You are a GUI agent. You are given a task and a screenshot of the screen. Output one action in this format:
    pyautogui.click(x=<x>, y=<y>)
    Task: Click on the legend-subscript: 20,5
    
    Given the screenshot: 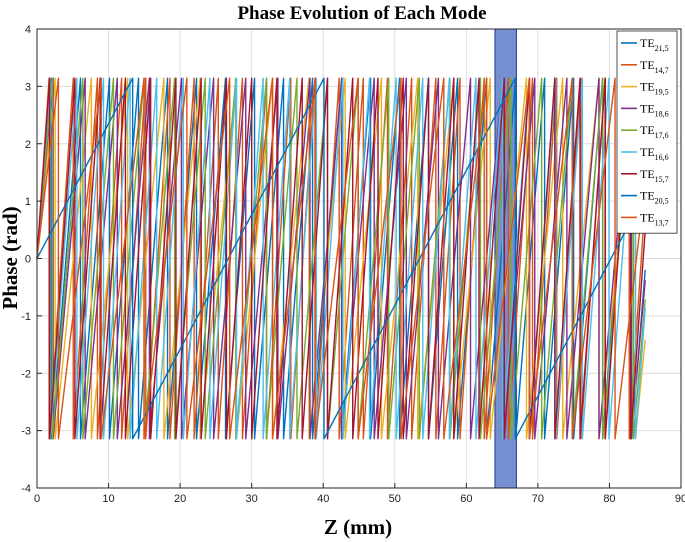 What is the action you would take?
    pyautogui.click(x=662, y=201)
    